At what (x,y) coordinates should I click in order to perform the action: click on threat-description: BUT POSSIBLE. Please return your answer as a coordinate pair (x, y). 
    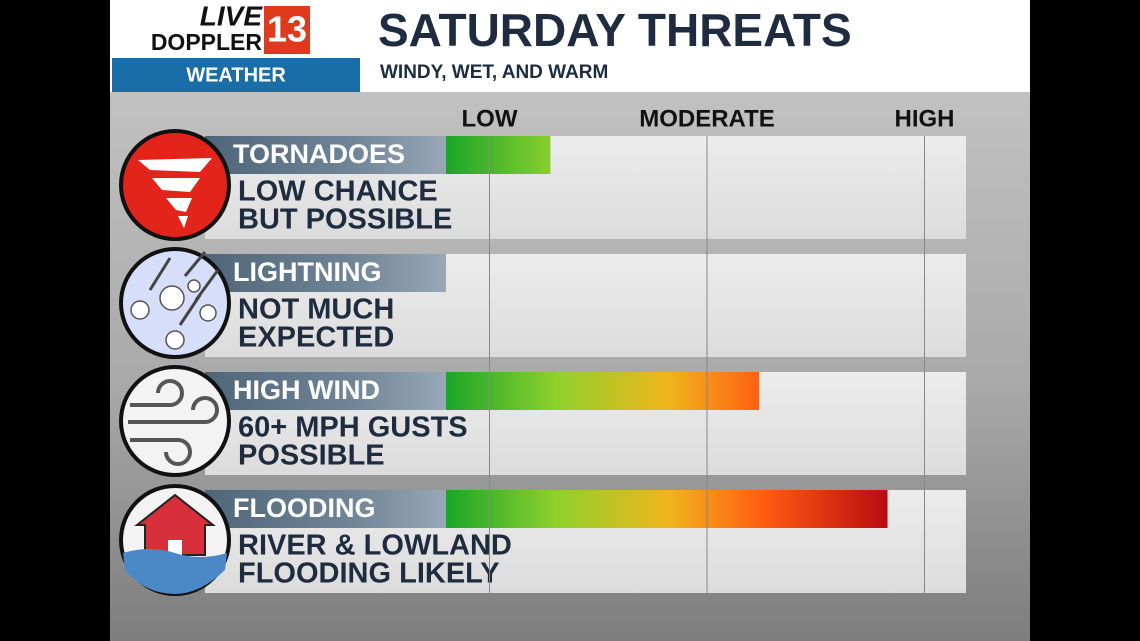
    Looking at the image, I should click on (345, 220).